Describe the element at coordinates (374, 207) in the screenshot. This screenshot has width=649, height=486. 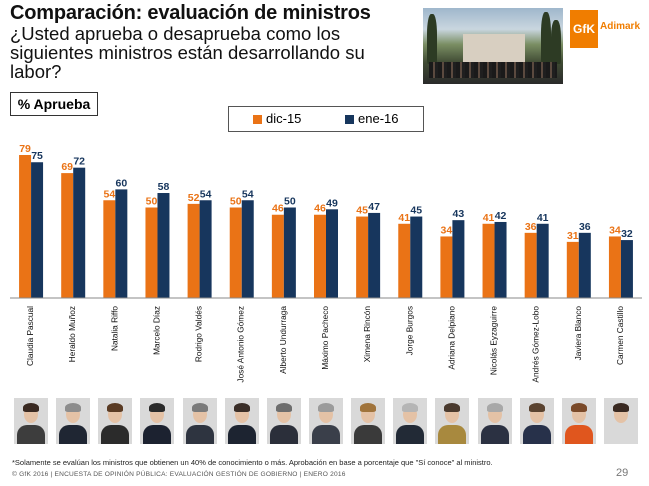
I see `data-label-ene16-8: 47` at that location.